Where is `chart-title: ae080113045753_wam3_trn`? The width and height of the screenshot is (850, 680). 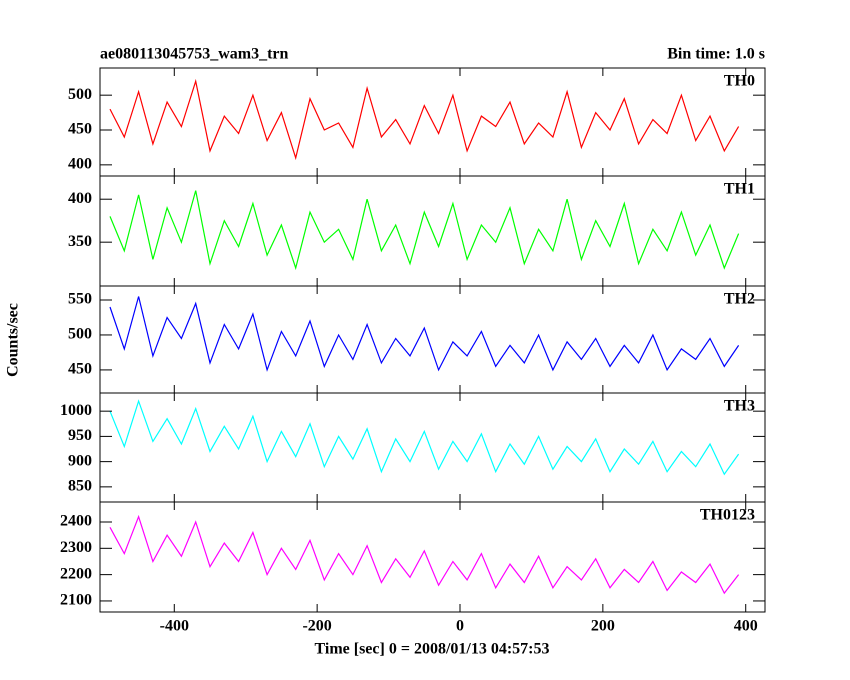
chart-title: ae080113045753_wam3_trn is located at coordinates (194, 54).